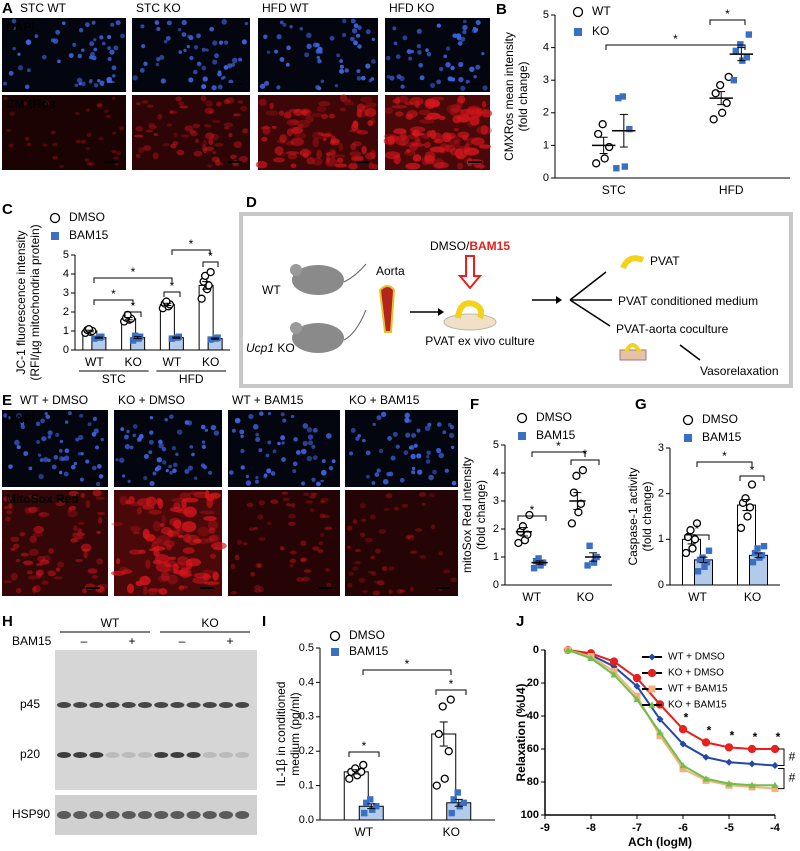  I want to click on legend-marker, so click(578, 12).